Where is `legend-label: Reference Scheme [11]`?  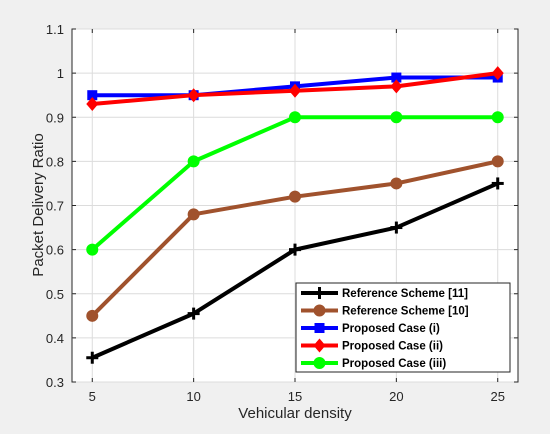
legend-label: Reference Scheme [11] is located at coordinates (405, 294).